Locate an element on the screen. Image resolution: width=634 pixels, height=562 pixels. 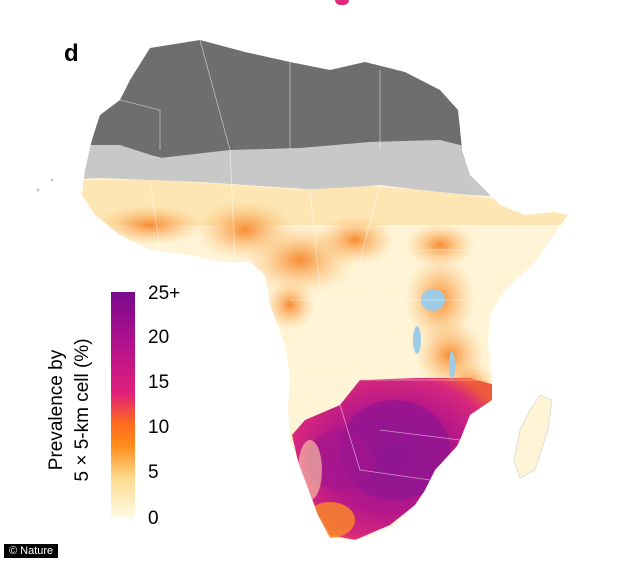
legend-tick-5: 5 is located at coordinates (153, 472).